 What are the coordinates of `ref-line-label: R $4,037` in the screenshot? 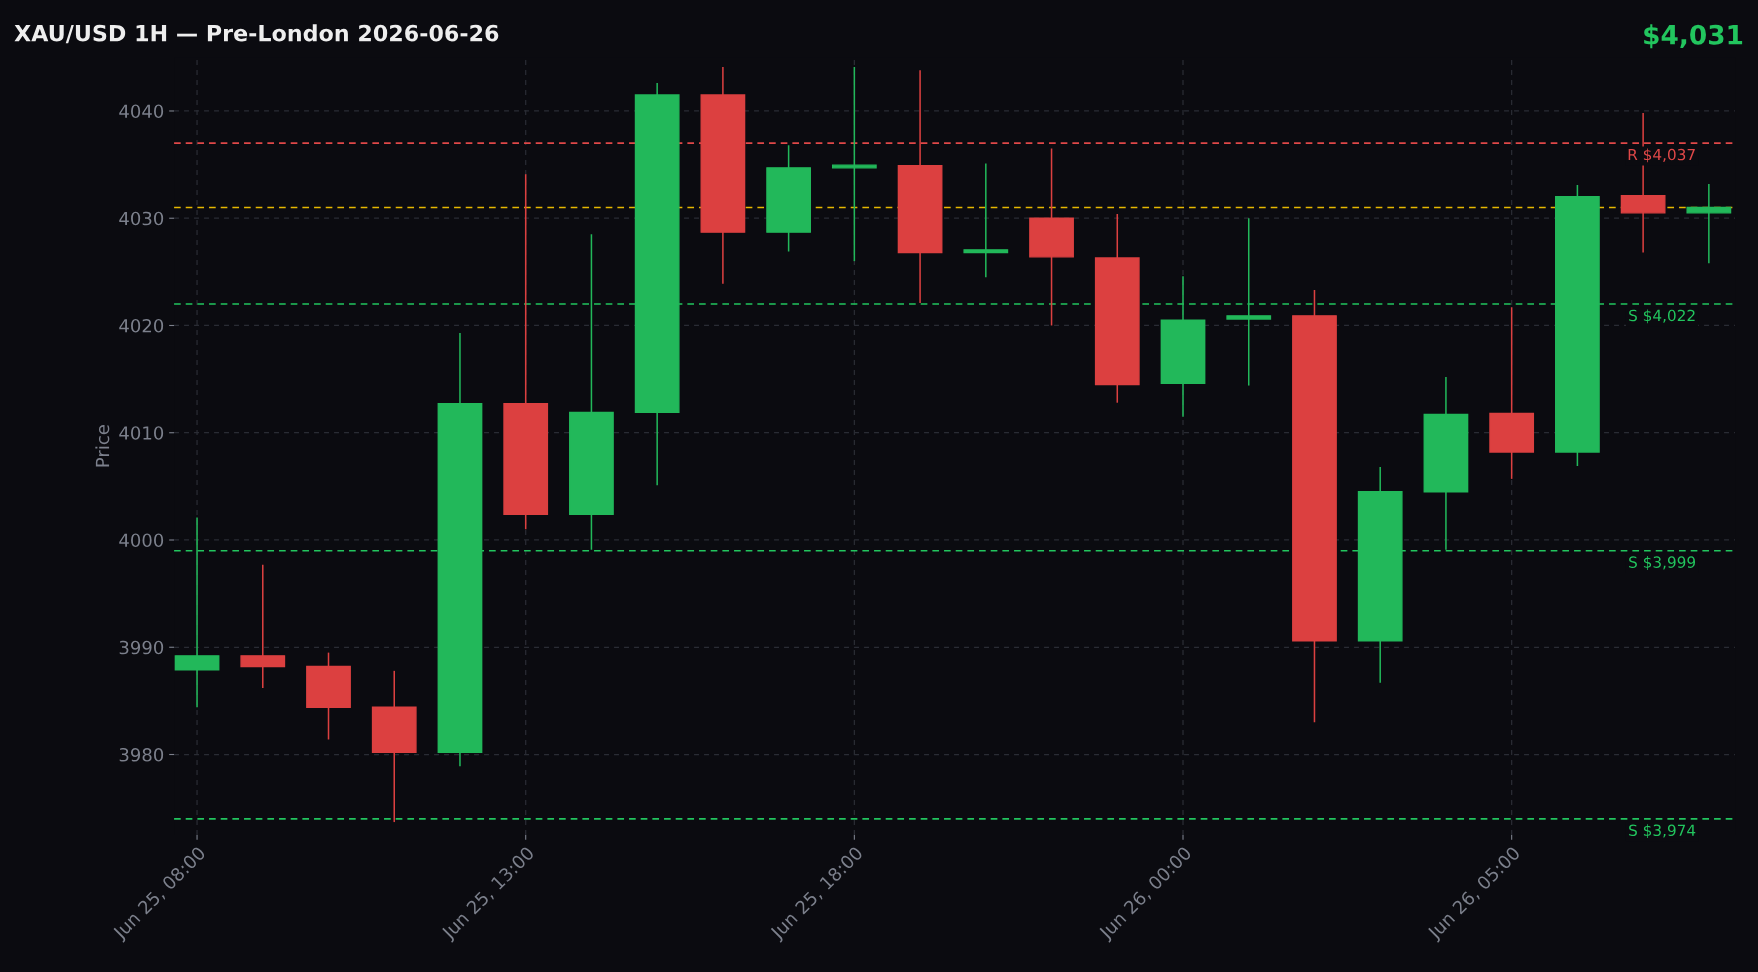 It's located at (1661, 155).